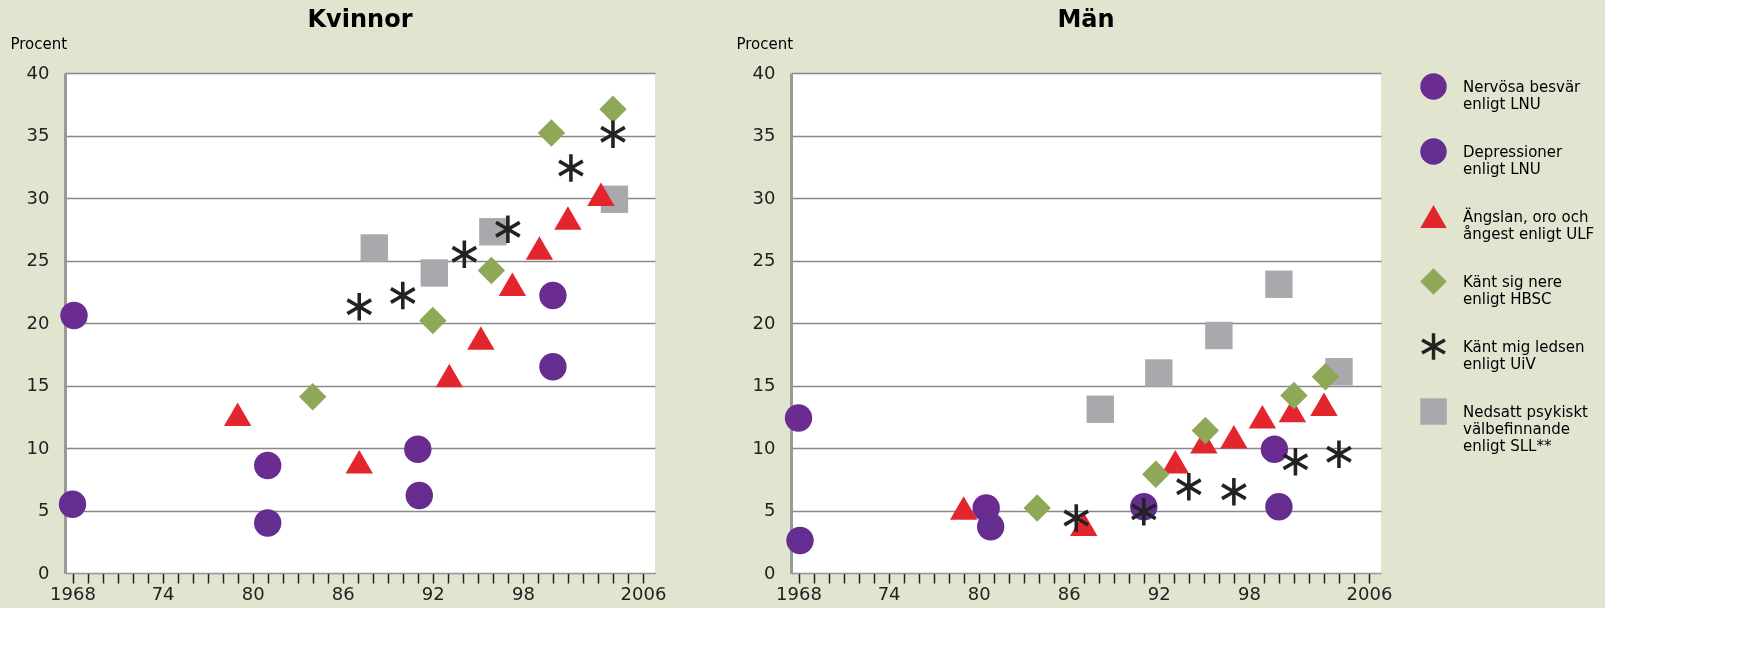 The height and width of the screenshot is (653, 1758). What do you see at coordinates (1086, 19) in the screenshot?
I see `chart-title: Män` at bounding box center [1086, 19].